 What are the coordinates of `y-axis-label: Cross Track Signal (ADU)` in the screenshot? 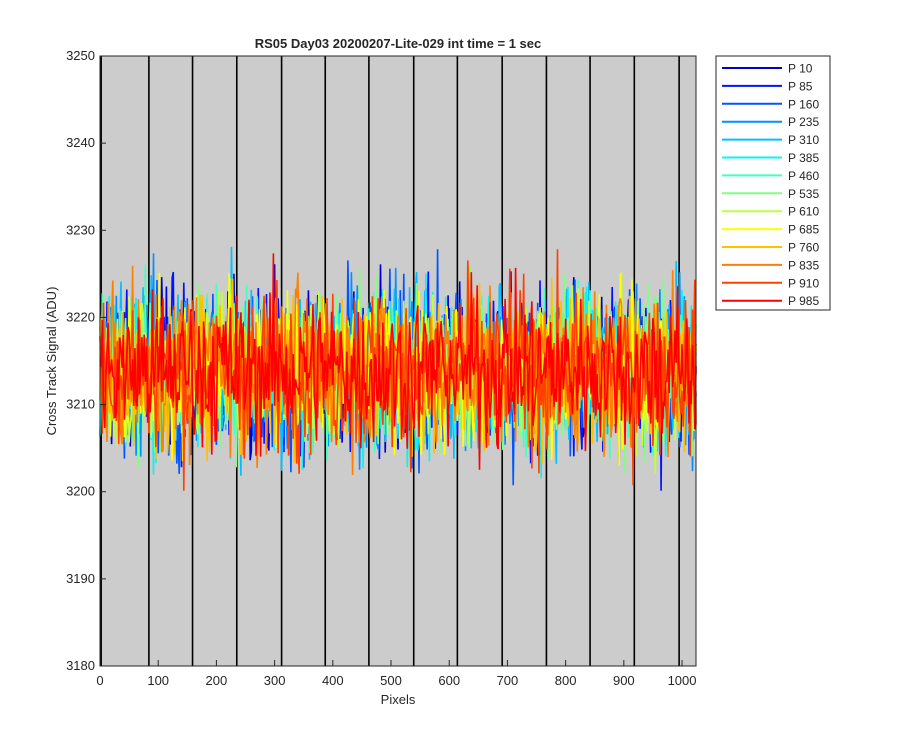 It's located at (51, 361).